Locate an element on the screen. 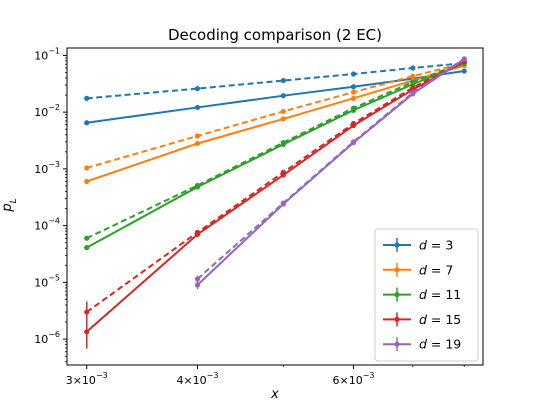  legend: d = 3 d = 7 d = 11 d = 15 d = 19 is located at coordinates (426, 295).